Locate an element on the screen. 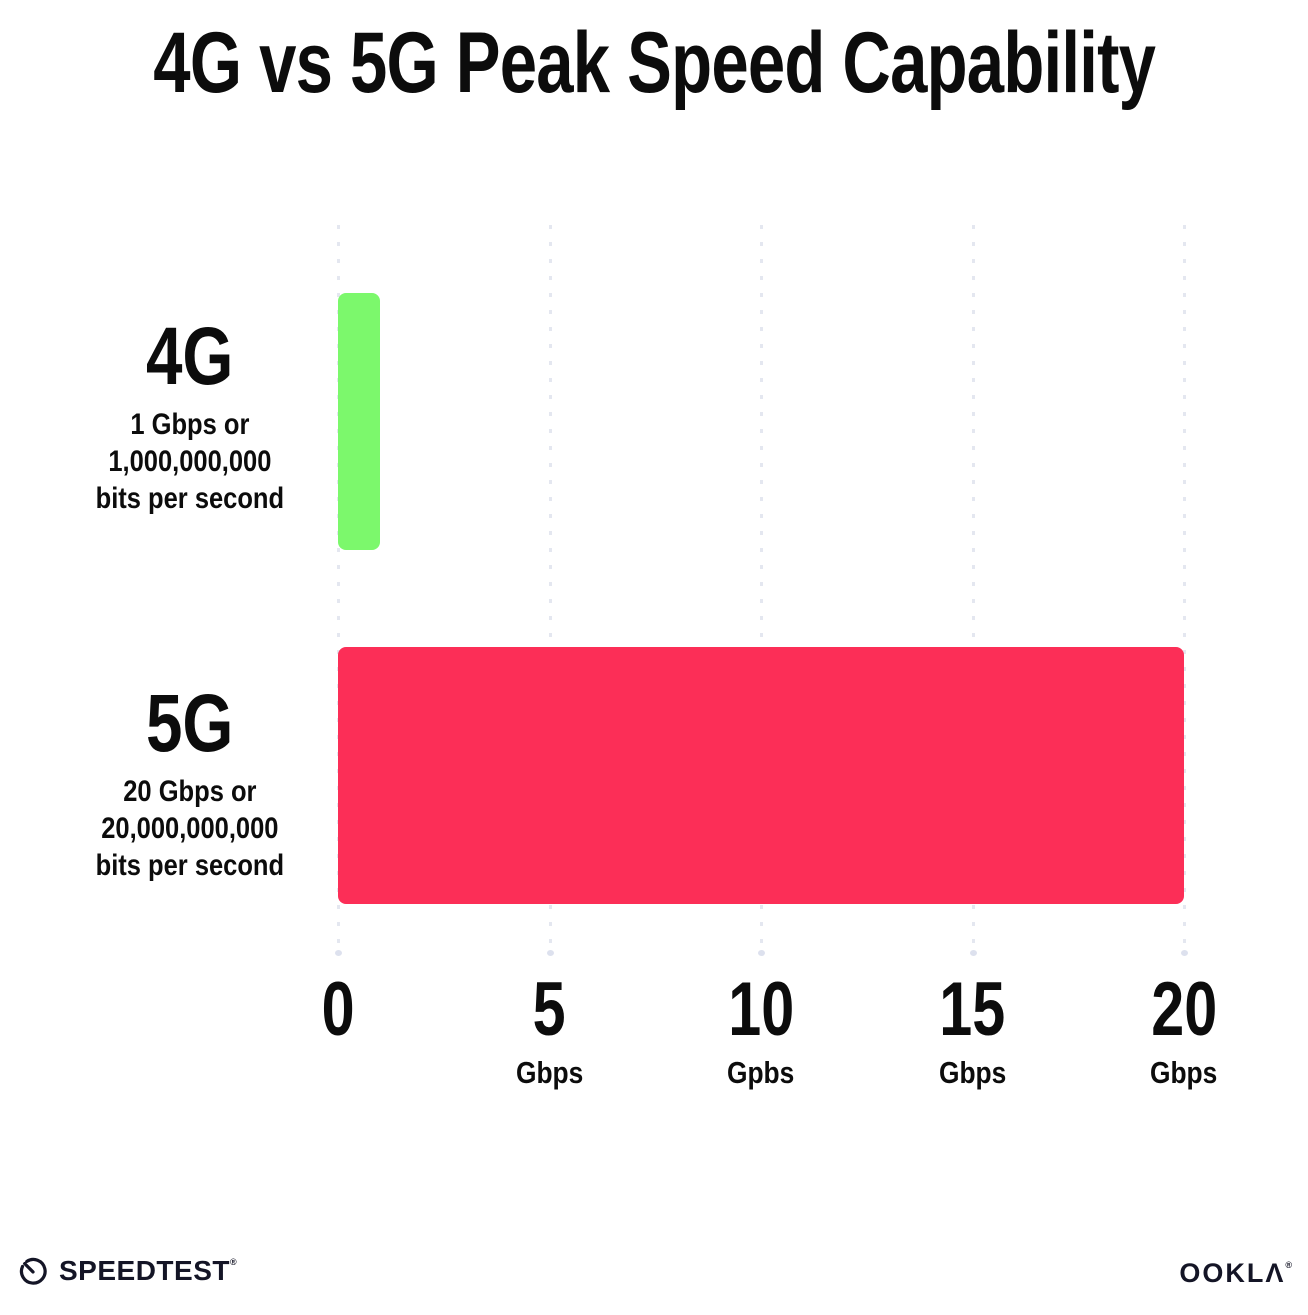  chart-title-wrap: 4G vs 5G Peak Speed Capability is located at coordinates (654, 63).